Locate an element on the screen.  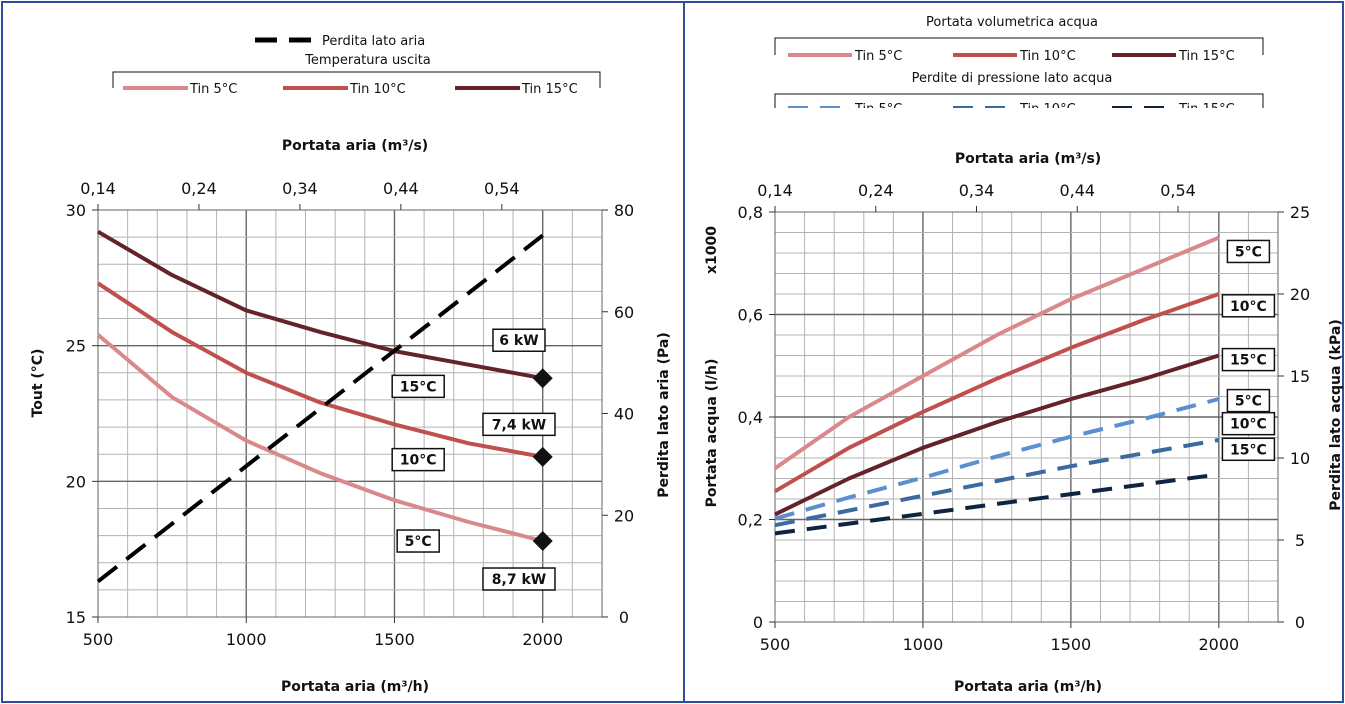
x-axis-label: Portata aria (m³/h) is located at coordinates (355, 687).